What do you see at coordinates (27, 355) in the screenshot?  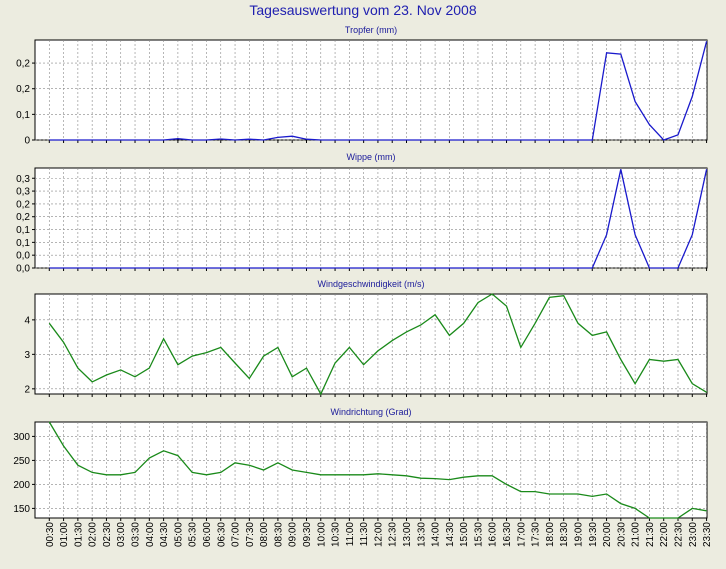 I see `y-tick-label: 3` at bounding box center [27, 355].